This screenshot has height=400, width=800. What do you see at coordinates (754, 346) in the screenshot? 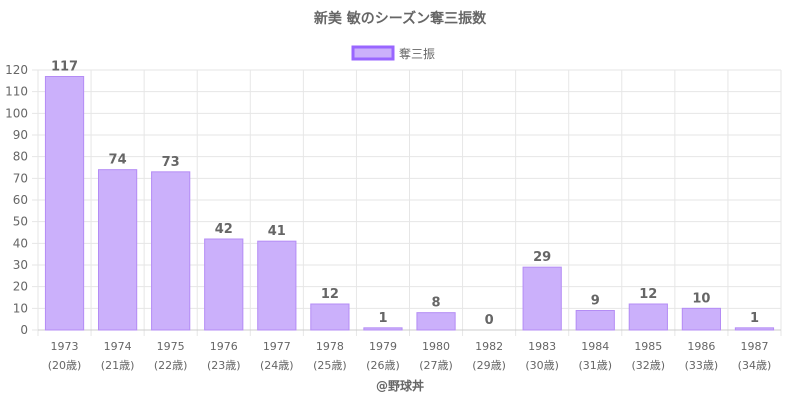
I see `x-tick-label: 1987` at bounding box center [754, 346].